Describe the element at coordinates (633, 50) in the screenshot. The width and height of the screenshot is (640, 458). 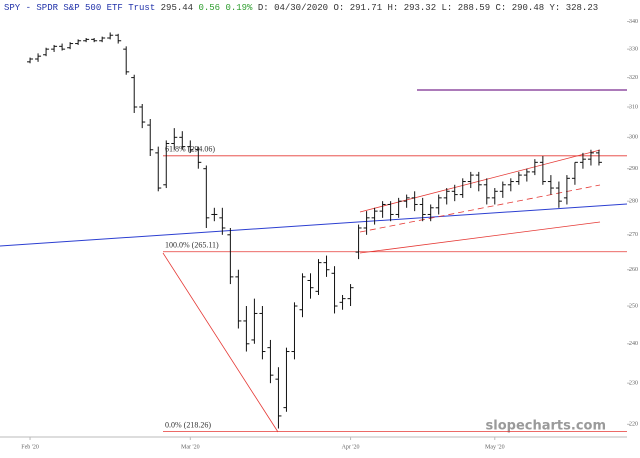
I see `y-tick-label: 330` at that location.